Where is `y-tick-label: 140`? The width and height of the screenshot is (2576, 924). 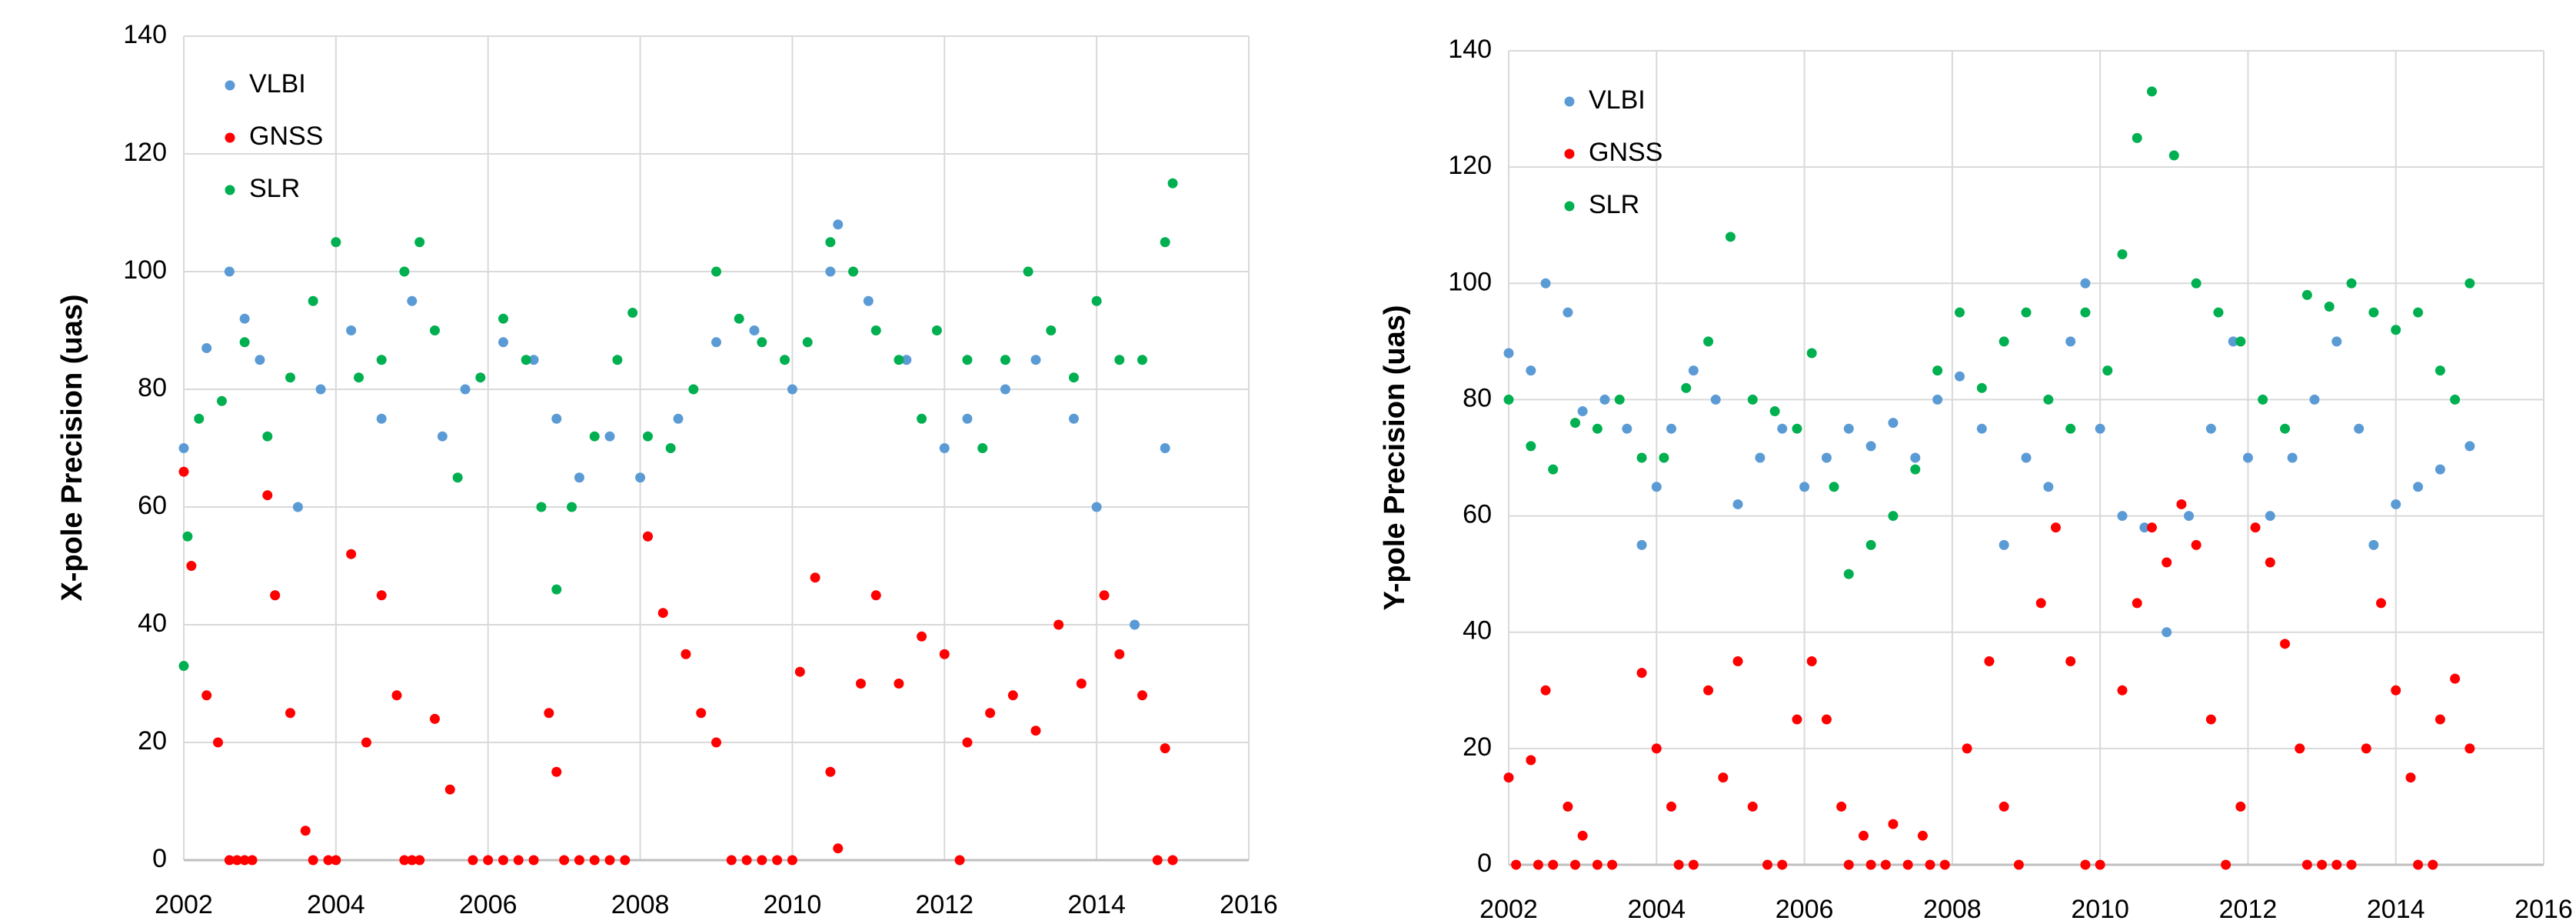
y-tick-label: 140 is located at coordinates (1470, 49).